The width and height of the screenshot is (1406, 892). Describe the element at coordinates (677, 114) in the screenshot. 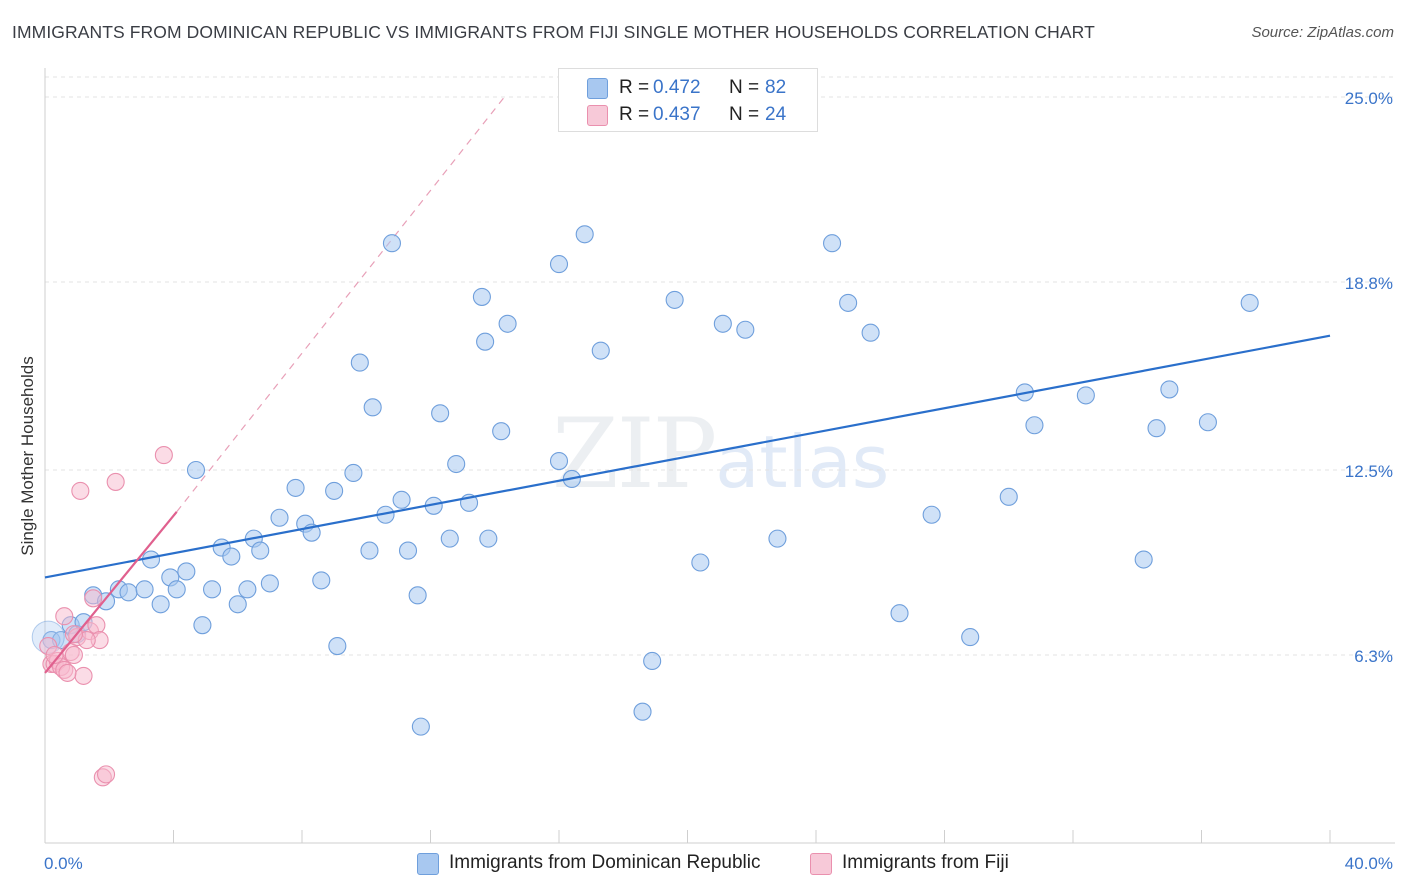

I see `legend-r-value: 0.437` at that location.